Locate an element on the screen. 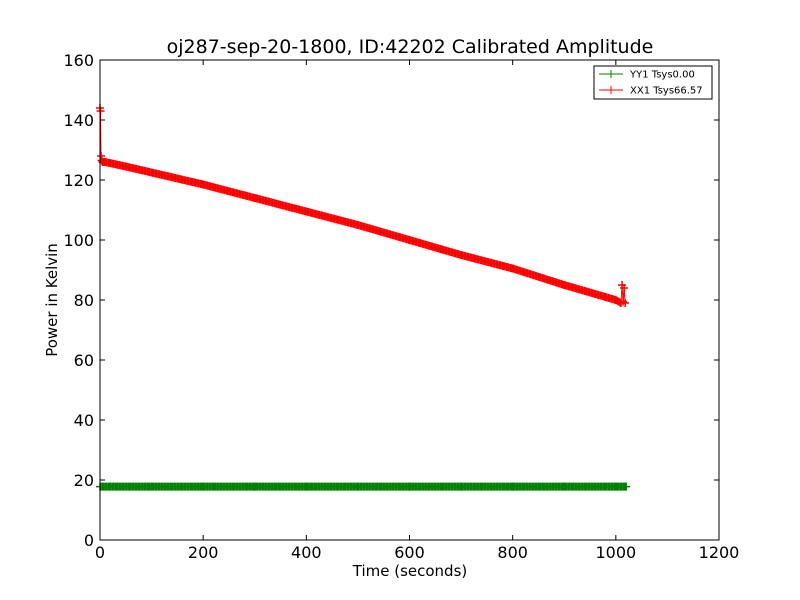 This screenshot has height=600, width=800. y-tick-label: 40 is located at coordinates (84, 420).